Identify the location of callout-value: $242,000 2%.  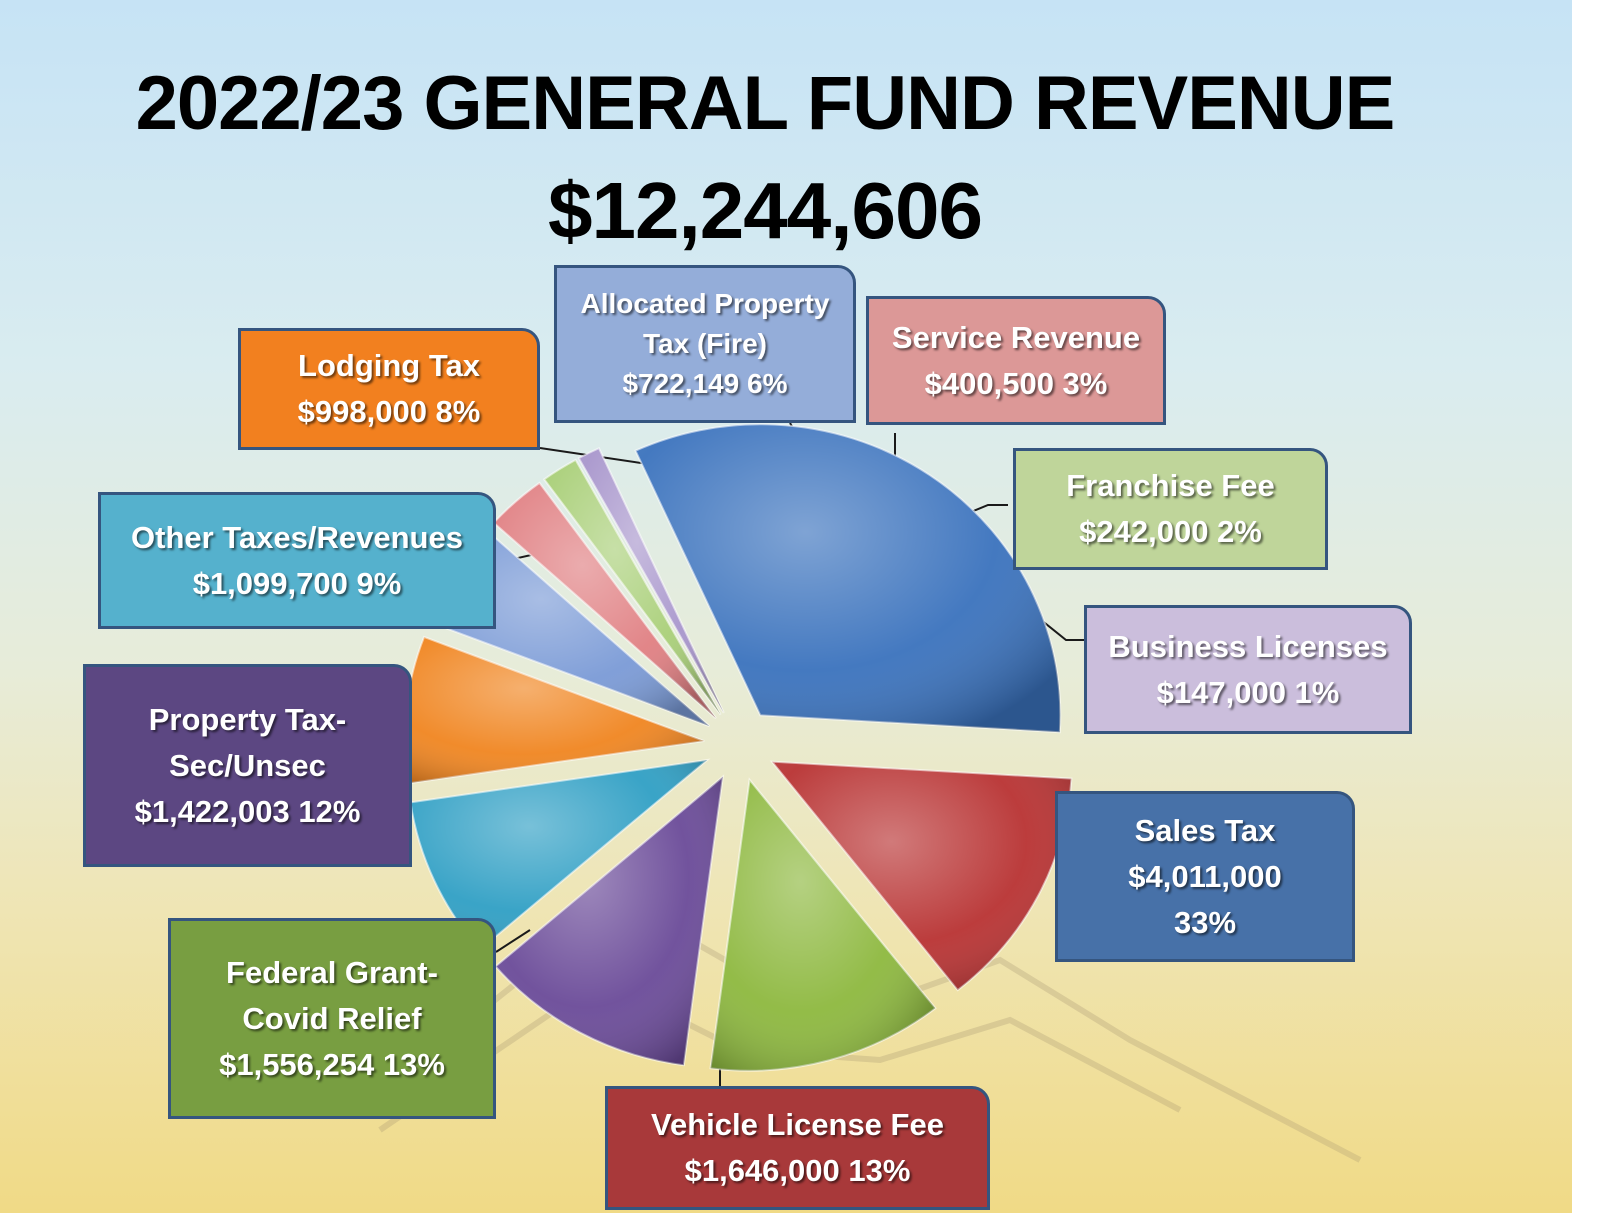
(1170, 531).